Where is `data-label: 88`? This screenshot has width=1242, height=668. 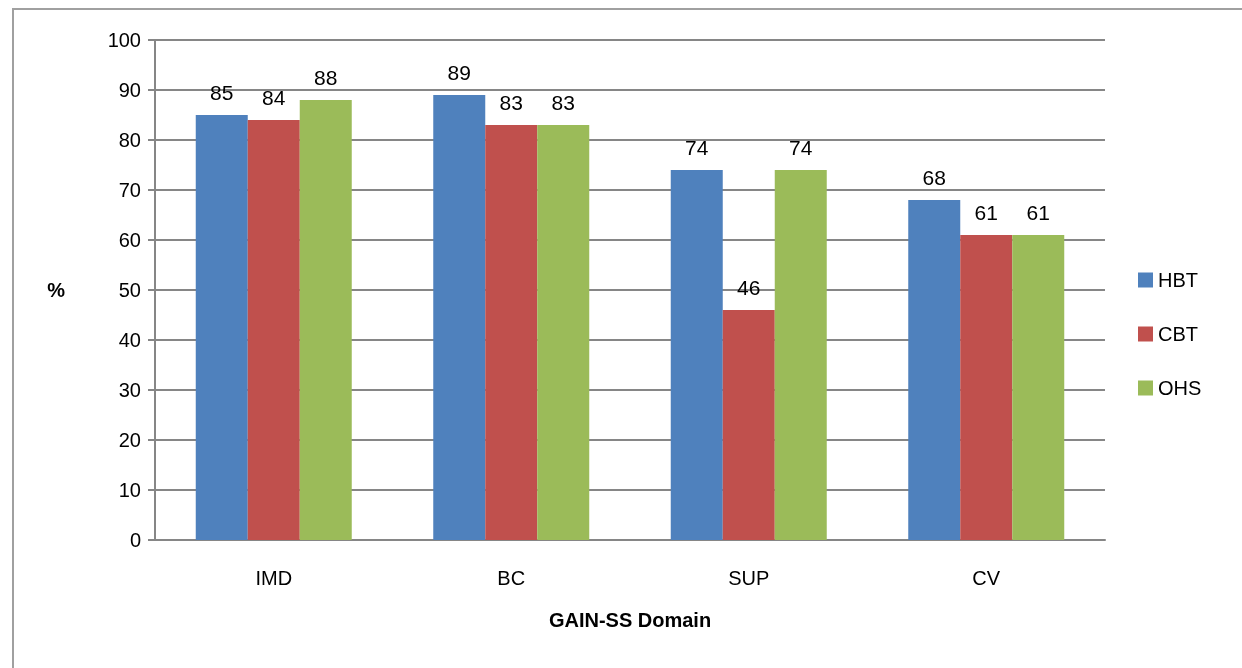 data-label: 88 is located at coordinates (326, 77).